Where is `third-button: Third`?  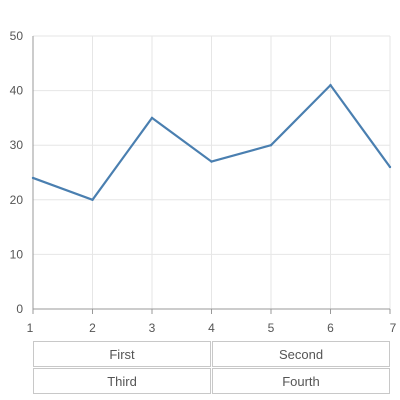
third-button: Third is located at coordinates (122, 381).